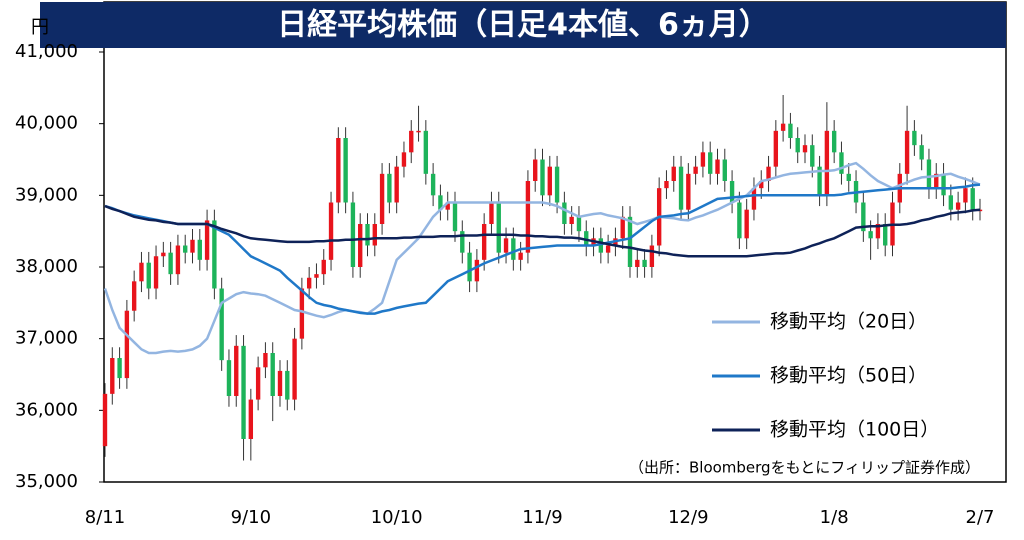  Describe the element at coordinates (688, 517) in the screenshot. I see `x-tick-label: 12/9` at that location.